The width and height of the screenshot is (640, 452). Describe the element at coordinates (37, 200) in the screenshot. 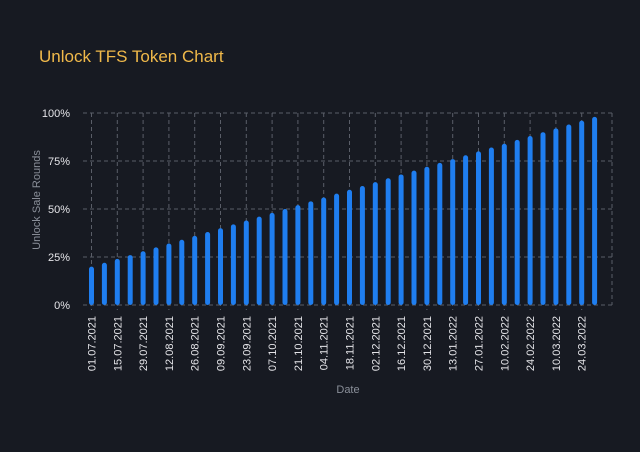

I see `y-axis-label: Unlock Sale Rounds` at that location.